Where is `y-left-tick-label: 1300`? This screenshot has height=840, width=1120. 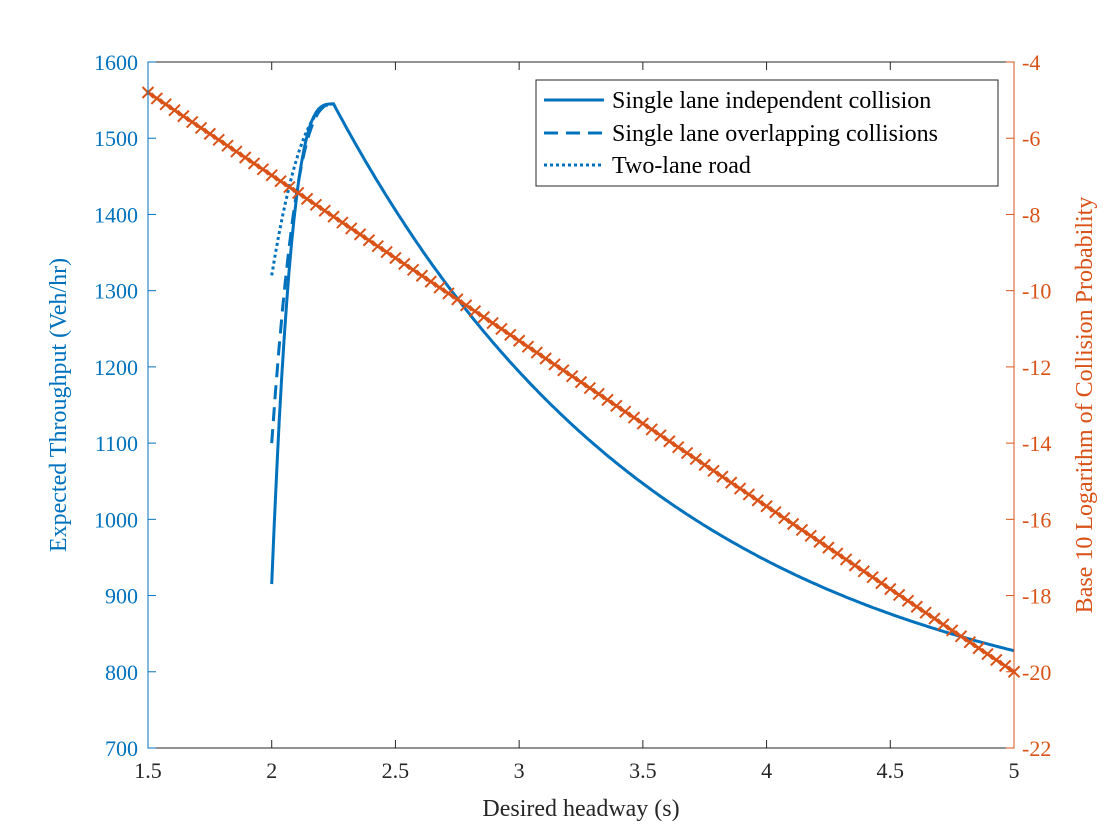 y-left-tick-label: 1300 is located at coordinates (116, 291).